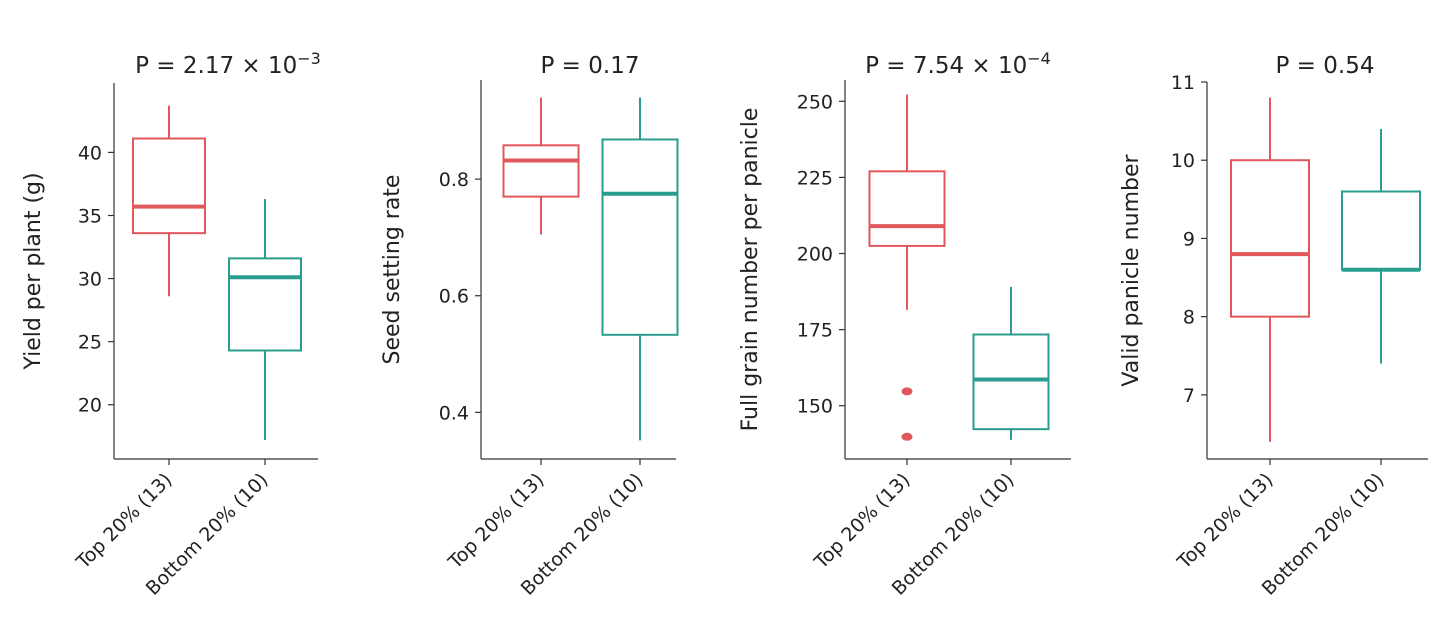 This screenshot has height=641, width=1443. I want to click on y-tick-label: 250, so click(815, 102).